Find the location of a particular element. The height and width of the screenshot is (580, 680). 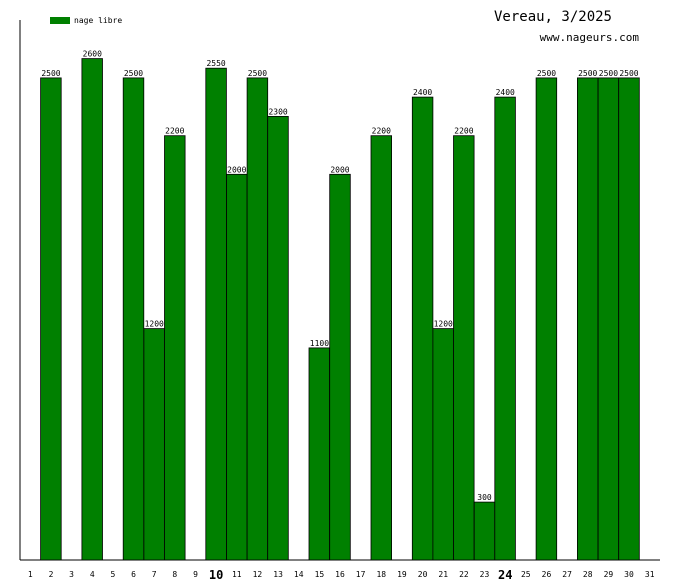

x-tick-label: 21 is located at coordinates (443, 574).